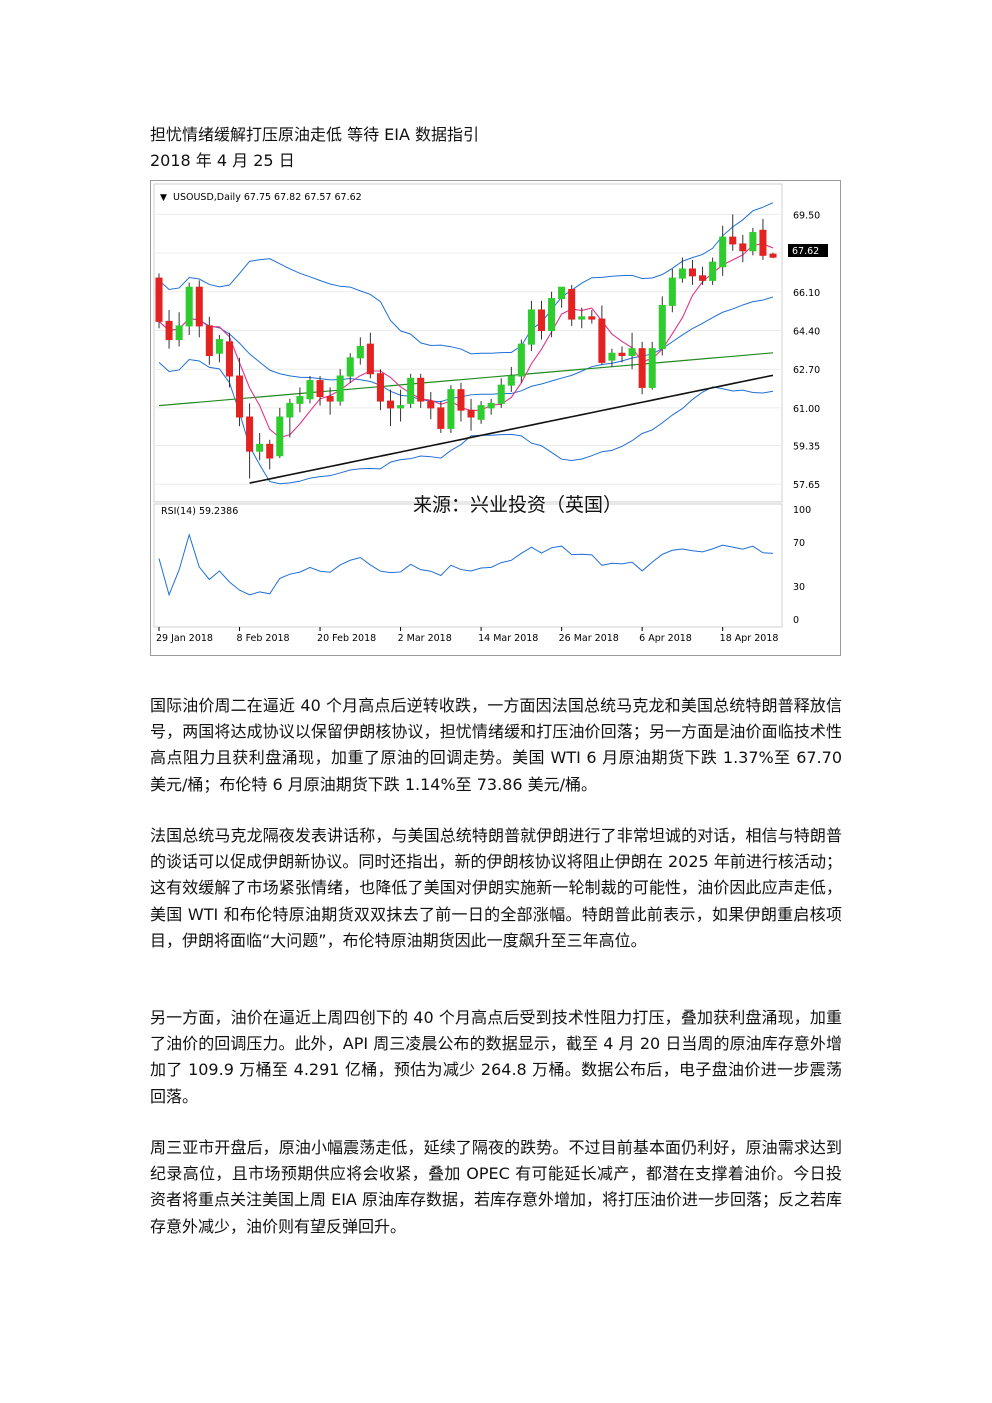 This screenshot has height=1403, width=992. Describe the element at coordinates (508, 638) in the screenshot. I see `date-tick-label: 14 Mar 2018` at that location.